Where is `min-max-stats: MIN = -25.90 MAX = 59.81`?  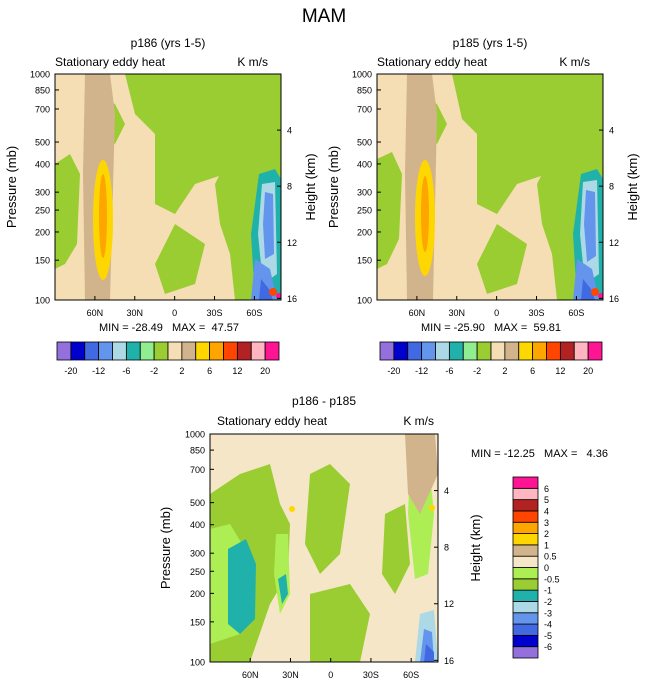 min-max-stats: MIN = -25.90 MAX = 59.81 is located at coordinates (491, 328).